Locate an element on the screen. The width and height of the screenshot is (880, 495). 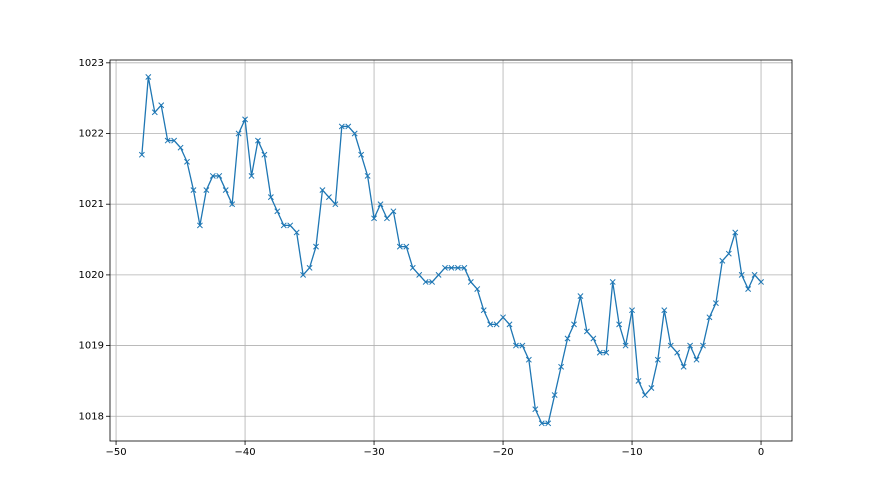
y-tick-label: 1021 is located at coordinates (91, 204).